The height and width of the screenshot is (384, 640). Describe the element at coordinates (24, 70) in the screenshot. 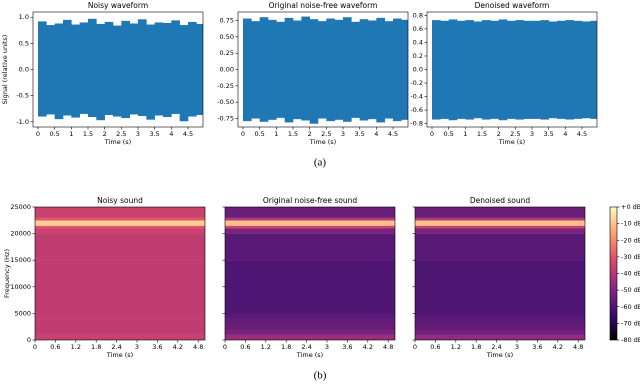

I see `y-tick-label: 0.0` at that location.